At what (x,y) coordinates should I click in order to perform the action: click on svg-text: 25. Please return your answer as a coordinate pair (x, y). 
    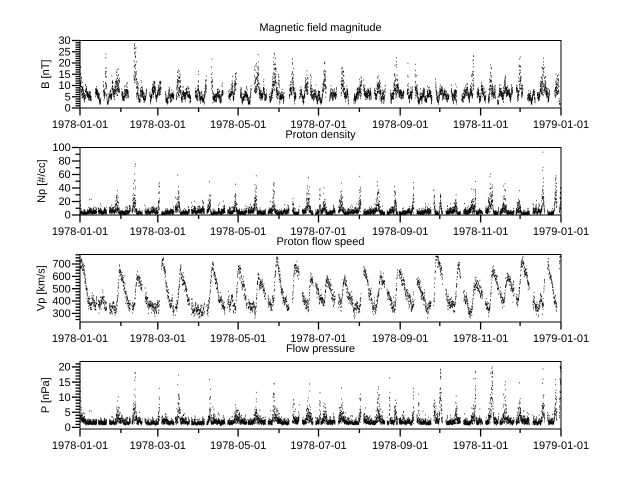
    Looking at the image, I should click on (64, 53).